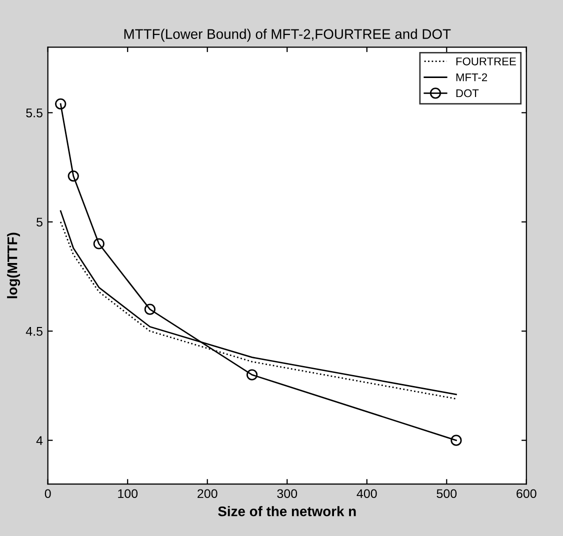 The height and width of the screenshot is (536, 563). What do you see at coordinates (526, 493) in the screenshot?
I see `x-tick-label: 600` at bounding box center [526, 493].